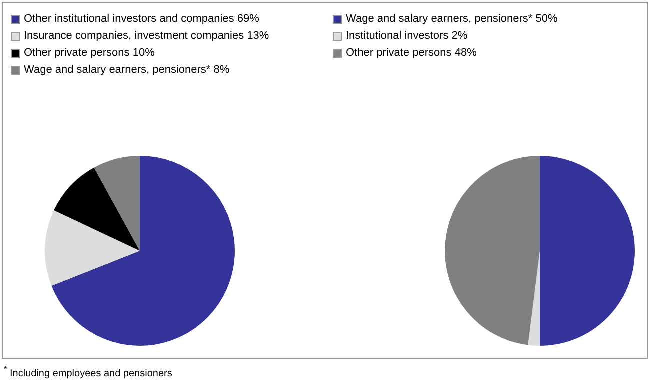 The image size is (652, 382). What do you see at coordinates (407, 36) in the screenshot?
I see `legend-label: Institutional investors 2%` at bounding box center [407, 36].